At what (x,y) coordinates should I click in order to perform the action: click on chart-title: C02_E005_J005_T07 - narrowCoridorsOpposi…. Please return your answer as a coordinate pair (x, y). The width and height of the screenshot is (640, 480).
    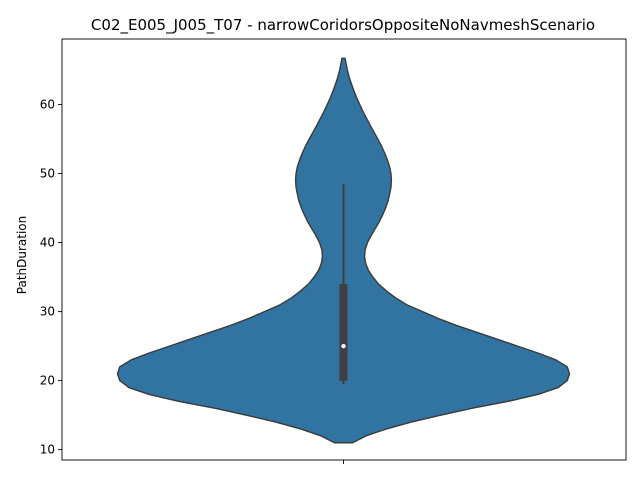
    Looking at the image, I should click on (343, 25).